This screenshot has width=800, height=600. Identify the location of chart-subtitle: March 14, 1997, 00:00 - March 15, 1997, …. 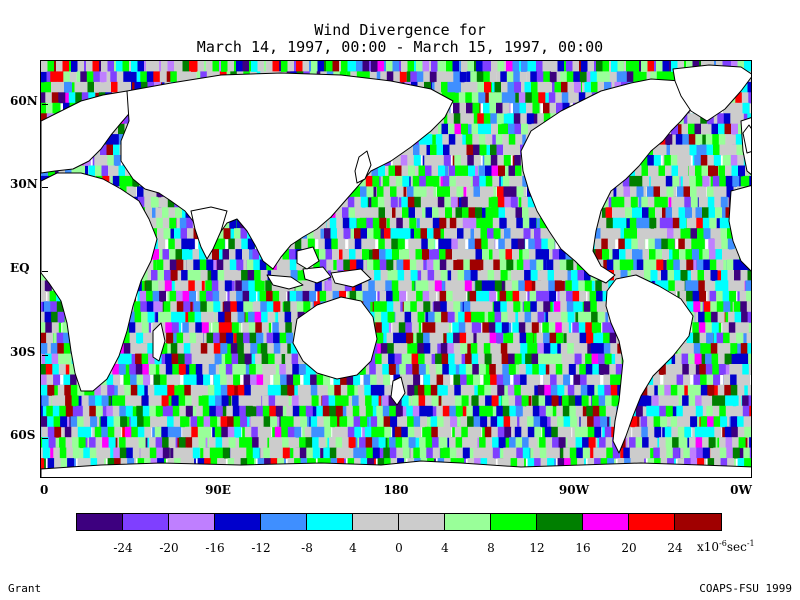
(400, 47).